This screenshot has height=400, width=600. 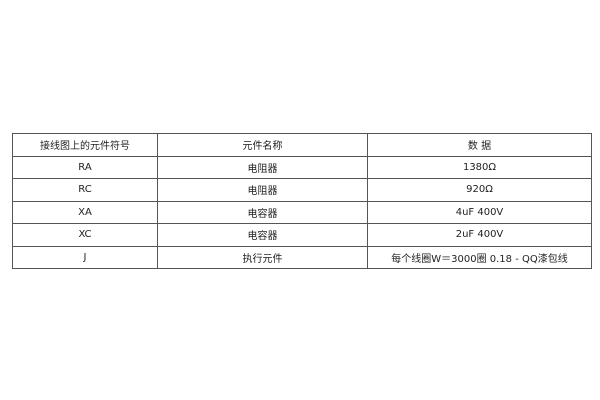 What do you see at coordinates (85, 145) in the screenshot?
I see `header-symbol: 接线图上的元件符号` at bounding box center [85, 145].